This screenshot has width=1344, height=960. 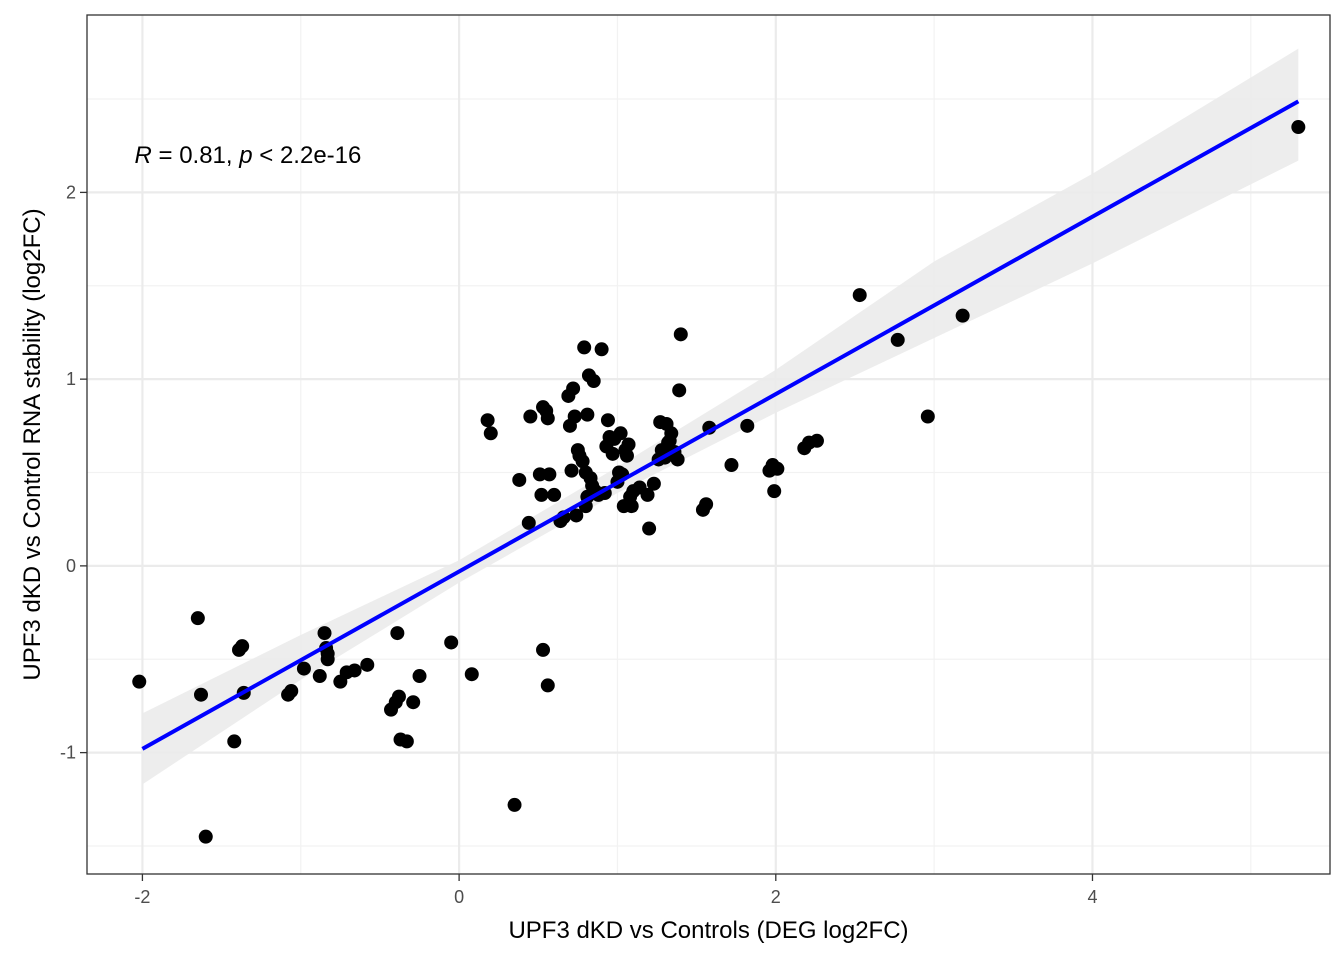 I want to click on r-value: = 0.81,, so click(x=195, y=155).